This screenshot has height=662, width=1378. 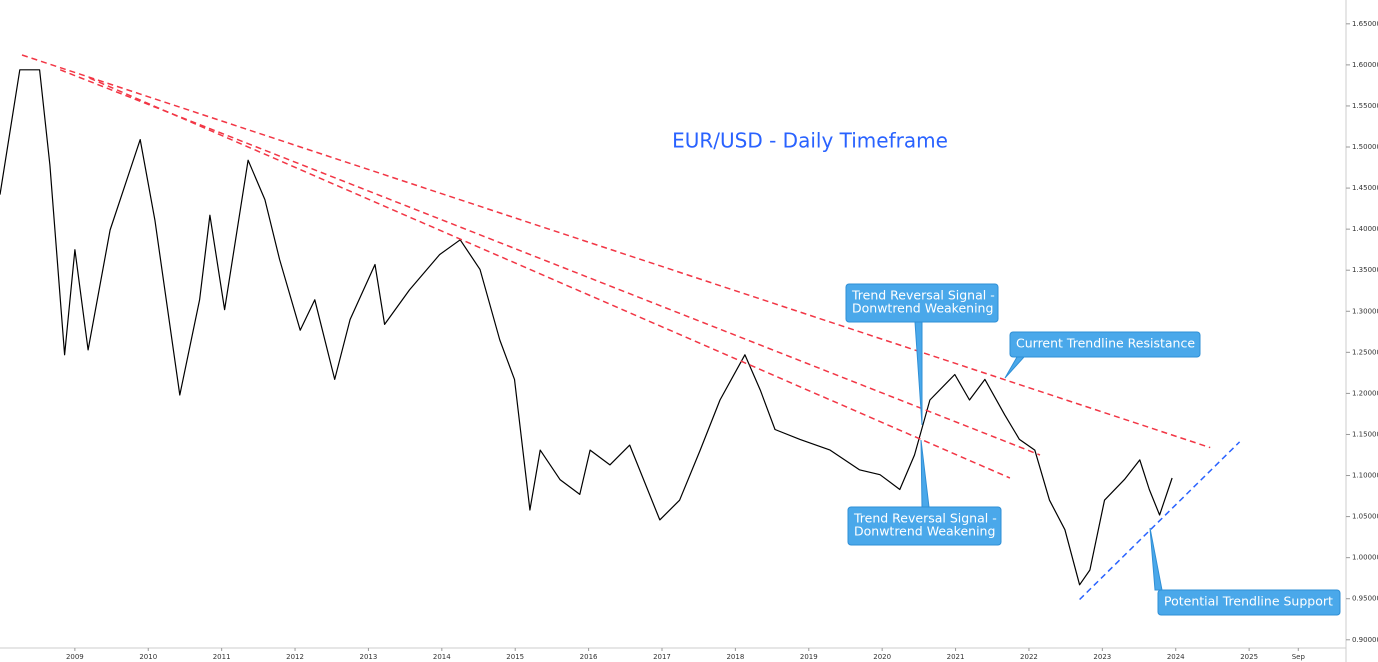 I want to click on y-tick-label: 1.50000, so click(x=1365, y=147).